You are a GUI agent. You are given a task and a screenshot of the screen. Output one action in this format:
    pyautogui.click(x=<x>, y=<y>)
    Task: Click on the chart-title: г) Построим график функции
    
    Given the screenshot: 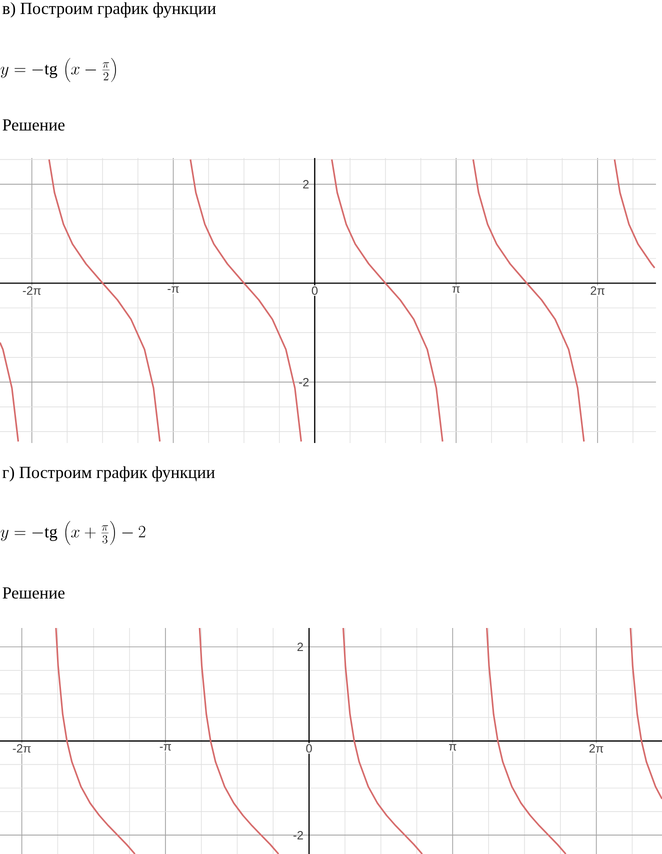 What is the action you would take?
    pyautogui.click(x=108, y=474)
    